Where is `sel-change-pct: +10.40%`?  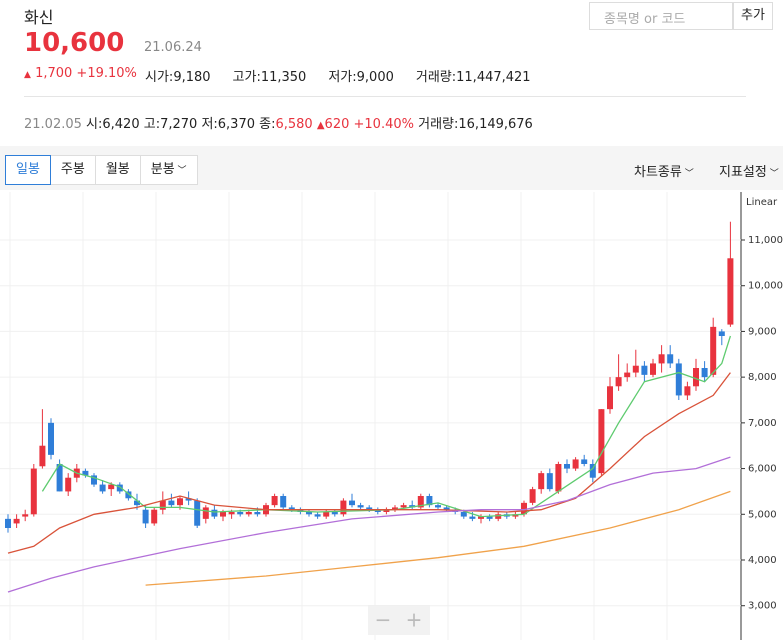 sel-change-pct: +10.40% is located at coordinates (383, 124).